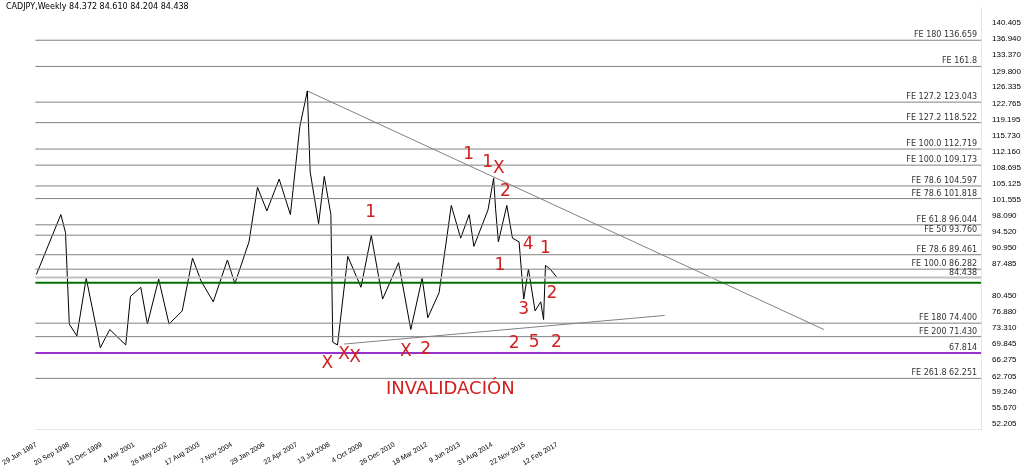  What do you see at coordinates (944, 264) in the screenshot?
I see `ref-line-label: FE 100.0 86.282` at bounding box center [944, 264].